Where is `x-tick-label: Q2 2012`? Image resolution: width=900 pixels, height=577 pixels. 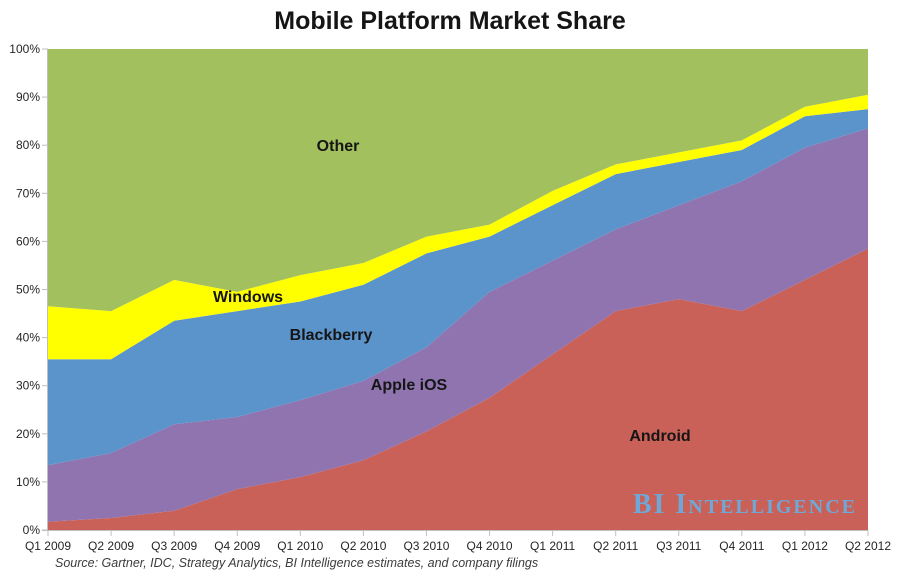 x-tick-label: Q2 2012 is located at coordinates (868, 546).